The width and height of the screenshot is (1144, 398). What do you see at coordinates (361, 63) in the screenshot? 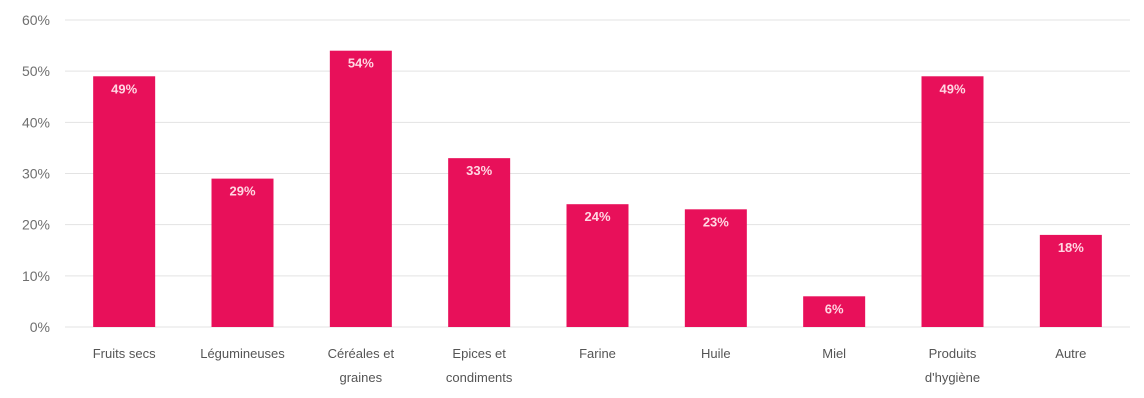
I see `bar-value-label: 54%` at bounding box center [361, 63].